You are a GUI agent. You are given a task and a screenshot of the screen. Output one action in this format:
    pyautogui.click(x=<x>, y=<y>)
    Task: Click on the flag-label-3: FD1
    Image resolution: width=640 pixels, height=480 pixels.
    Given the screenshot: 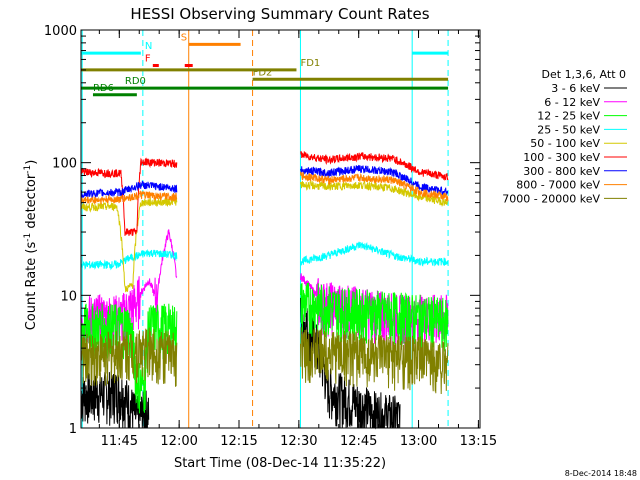 What is the action you would take?
    pyautogui.click(x=310, y=63)
    